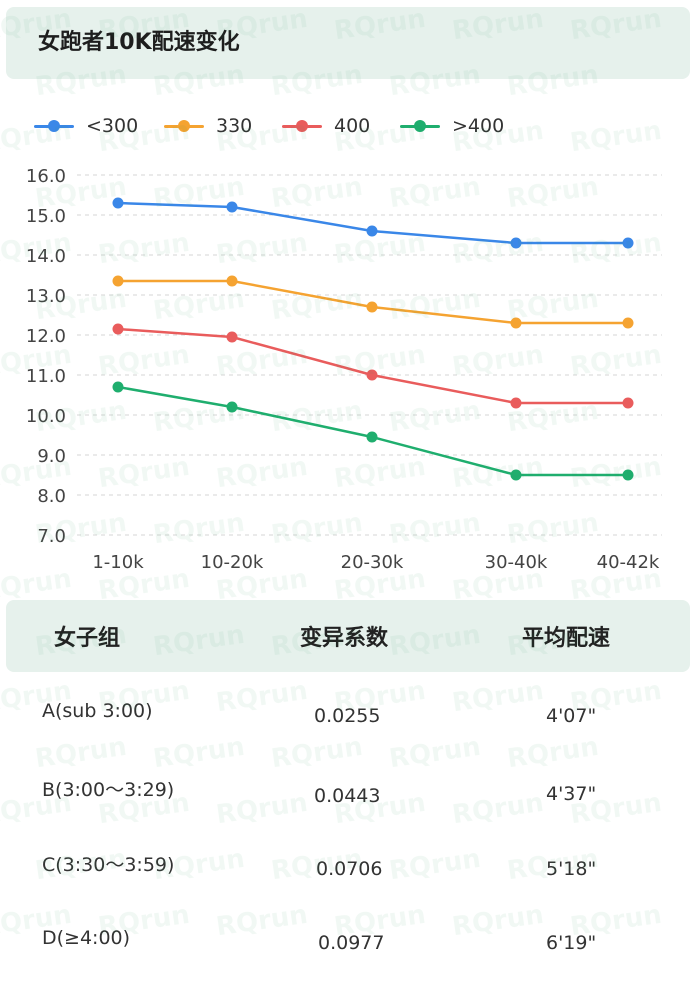  What do you see at coordinates (351, 943) in the screenshot?
I see `cv-cell: 0.0977` at bounding box center [351, 943].